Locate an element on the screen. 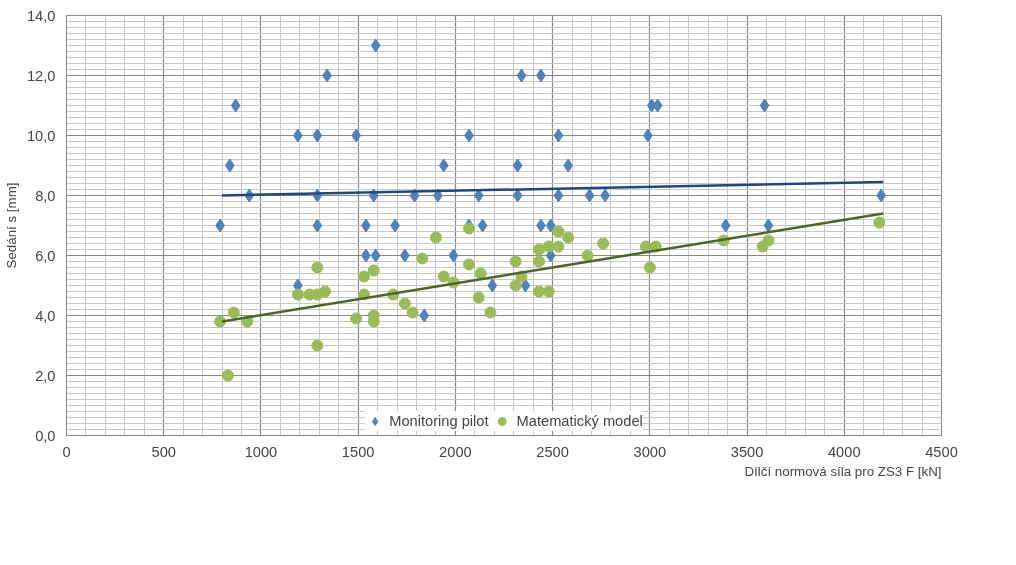  legend-label: Monitoring pilot is located at coordinates (439, 421).